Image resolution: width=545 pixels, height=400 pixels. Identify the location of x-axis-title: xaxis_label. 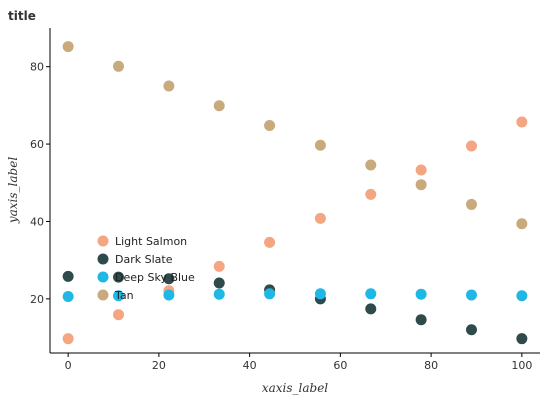
(295, 388).